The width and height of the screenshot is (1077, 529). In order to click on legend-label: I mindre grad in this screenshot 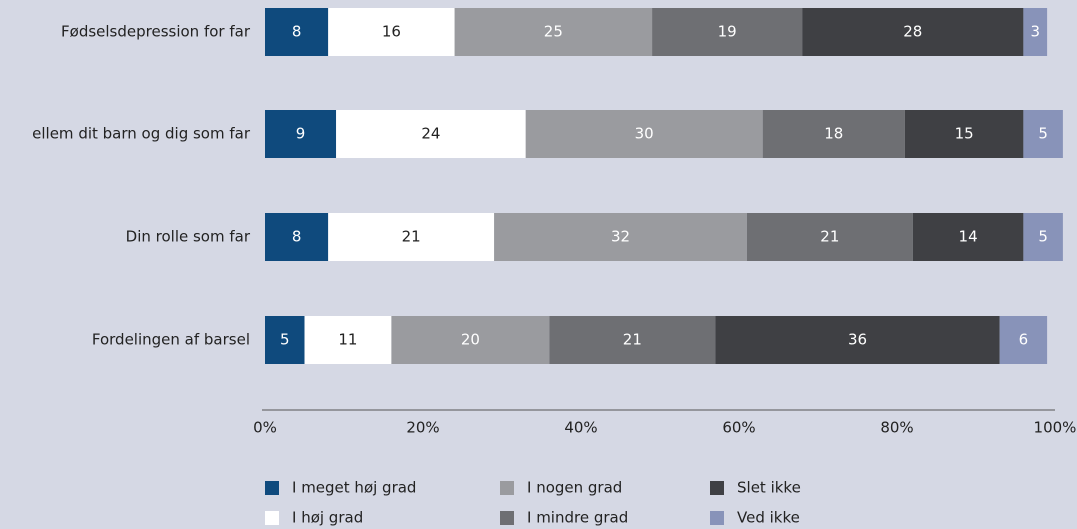, I will do `click(577, 518)`.